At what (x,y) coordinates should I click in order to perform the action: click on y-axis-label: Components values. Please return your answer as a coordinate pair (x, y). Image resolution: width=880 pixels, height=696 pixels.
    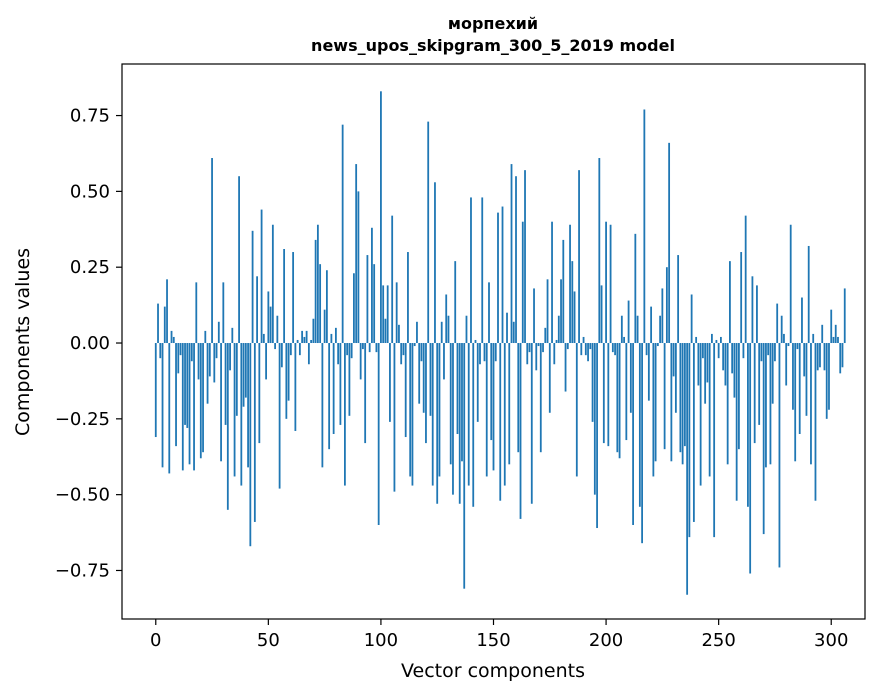
    Looking at the image, I should click on (23, 342).